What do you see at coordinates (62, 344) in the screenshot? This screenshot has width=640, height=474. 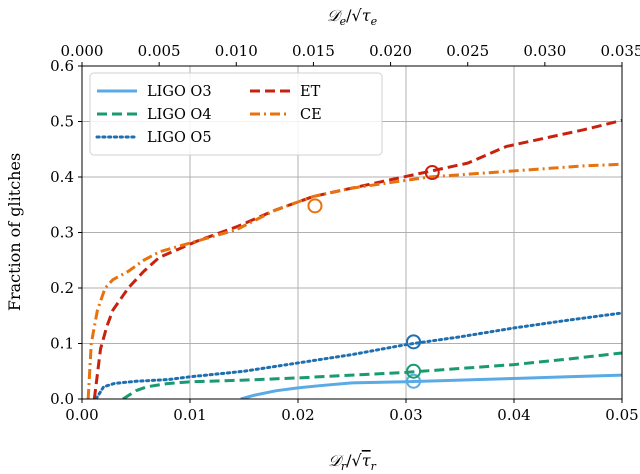 I see `y-tick-label: 0.1` at bounding box center [62, 344].